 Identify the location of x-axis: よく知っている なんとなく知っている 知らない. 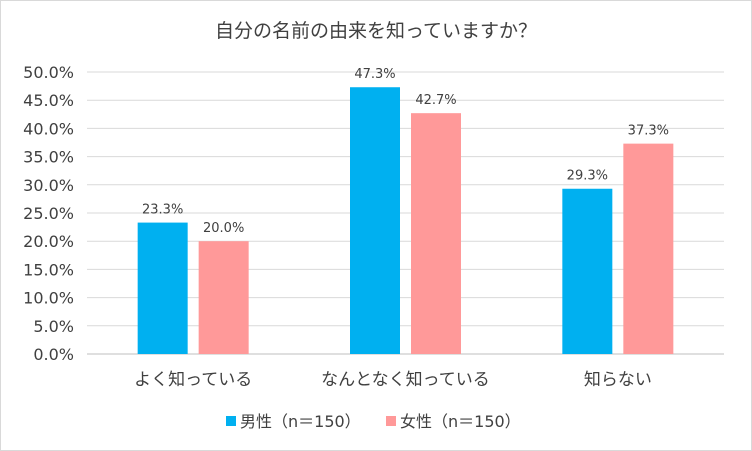
(393, 380).